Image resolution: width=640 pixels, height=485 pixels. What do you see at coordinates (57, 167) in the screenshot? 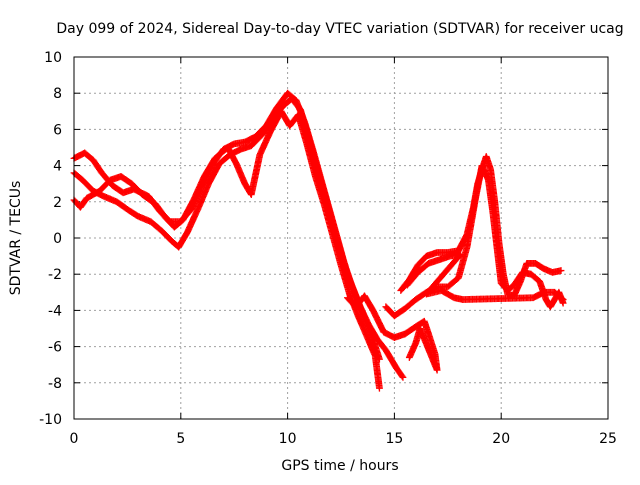
I see `y-tick-label: 4` at bounding box center [57, 167].